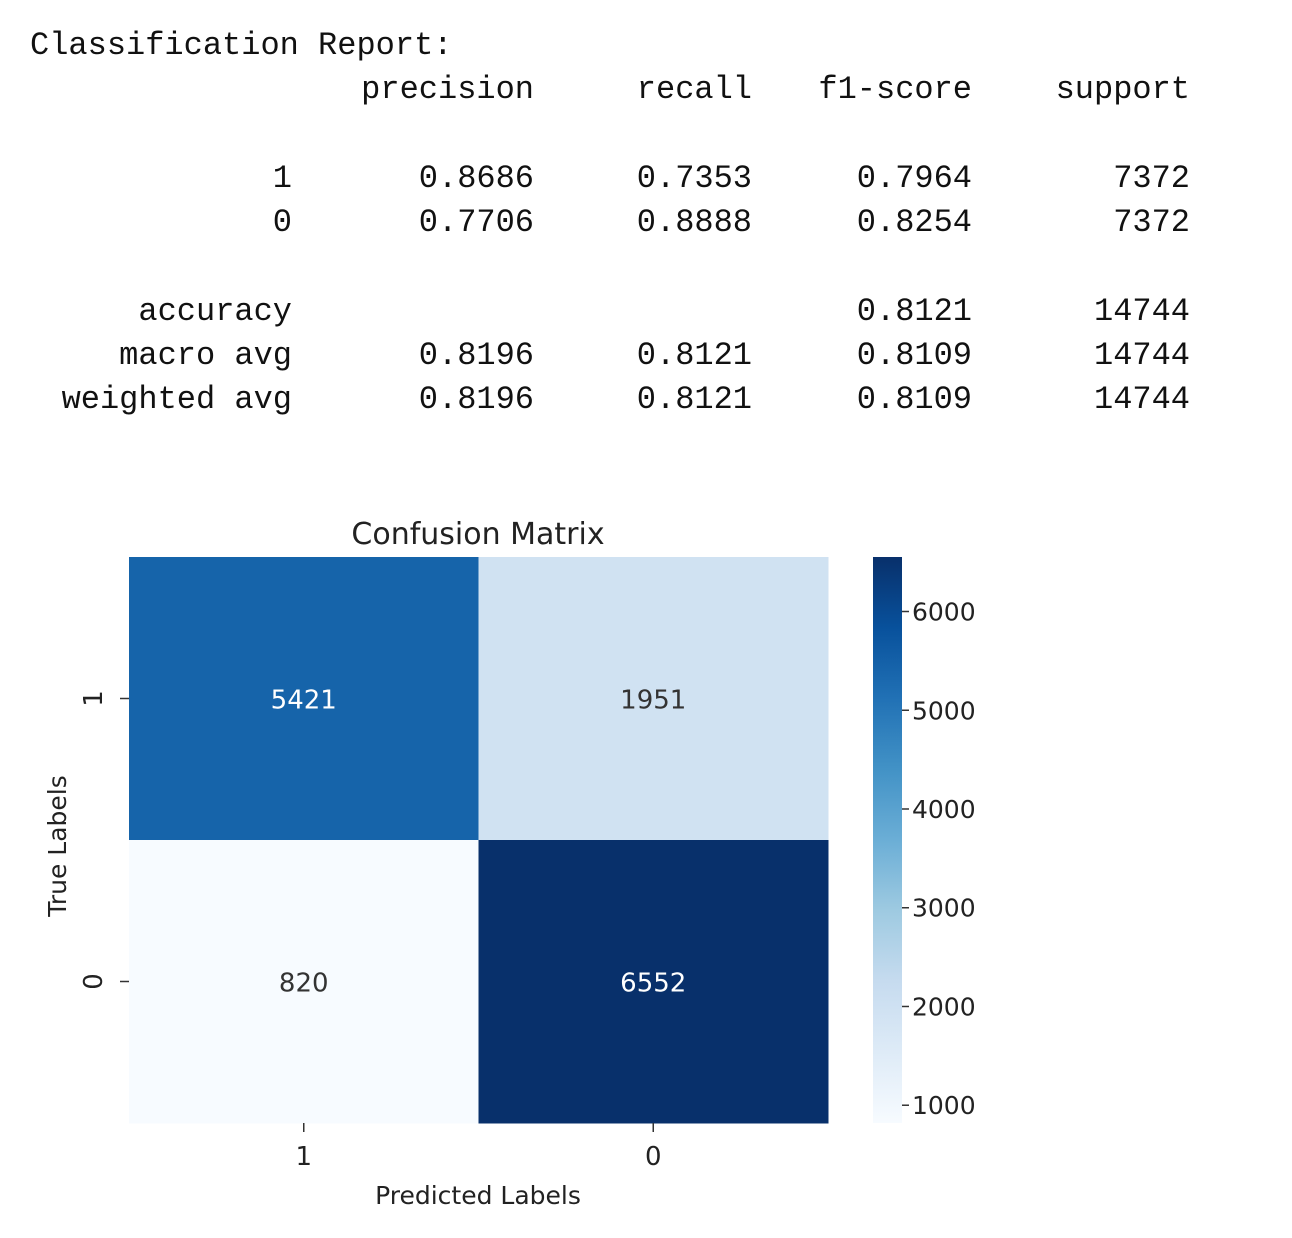 Image resolution: width=1292 pixels, height=1238 pixels. What do you see at coordinates (944, 710) in the screenshot?
I see `colorbar-tick-label: 5000` at bounding box center [944, 710].